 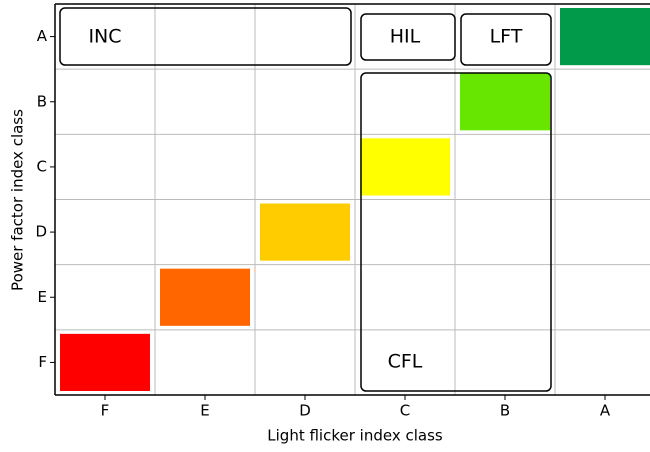 What do you see at coordinates (42, 362) in the screenshot?
I see `y-tick-label: F` at bounding box center [42, 362].